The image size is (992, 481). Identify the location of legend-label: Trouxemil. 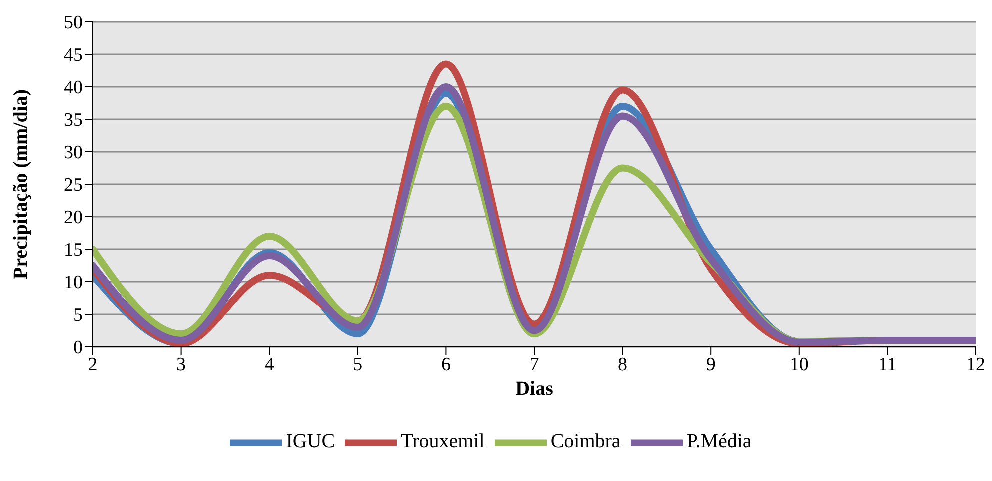
(443, 441).